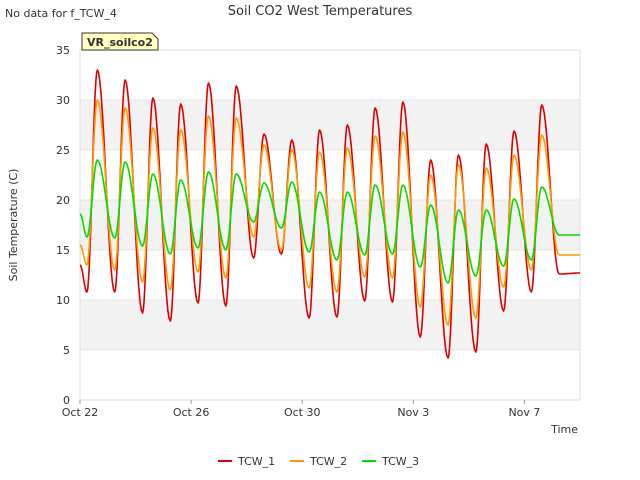 The width and height of the screenshot is (640, 480). Describe the element at coordinates (256, 461) in the screenshot. I see `legend-label: TCW_1` at that location.